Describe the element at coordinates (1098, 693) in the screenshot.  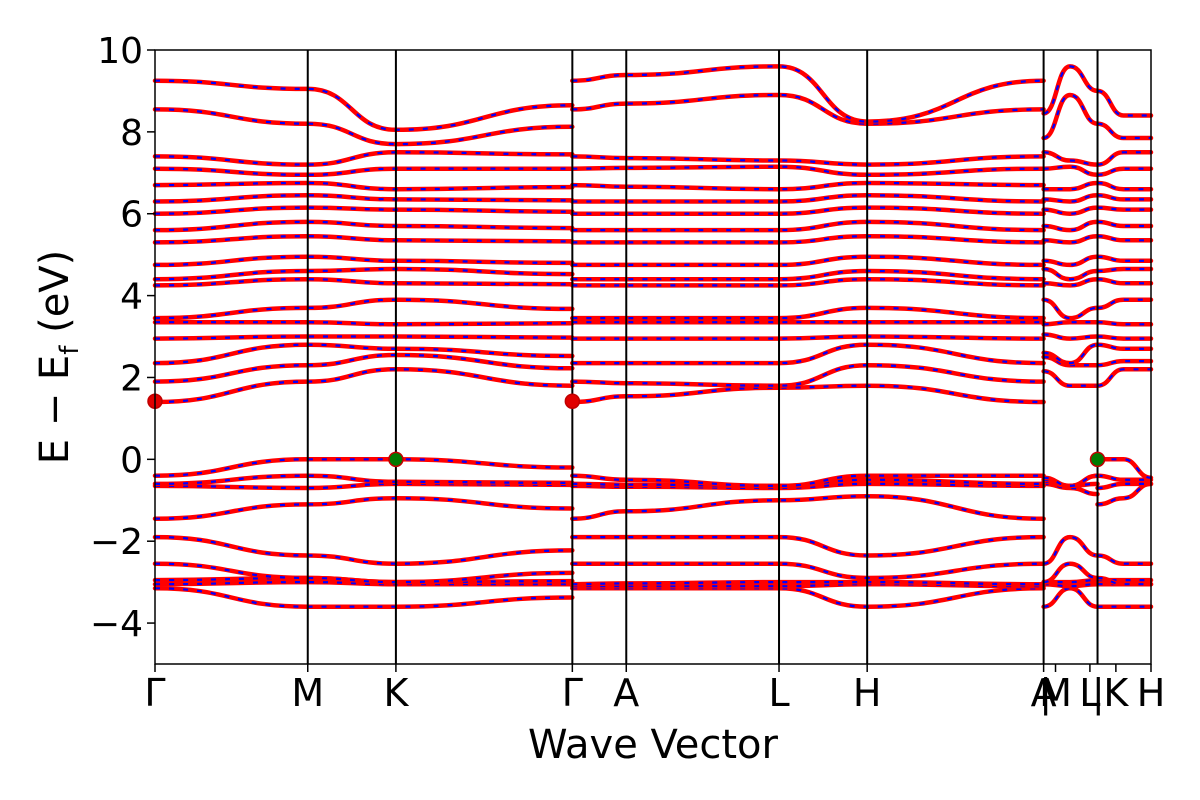
I see `x-tick-label: |` at that location.